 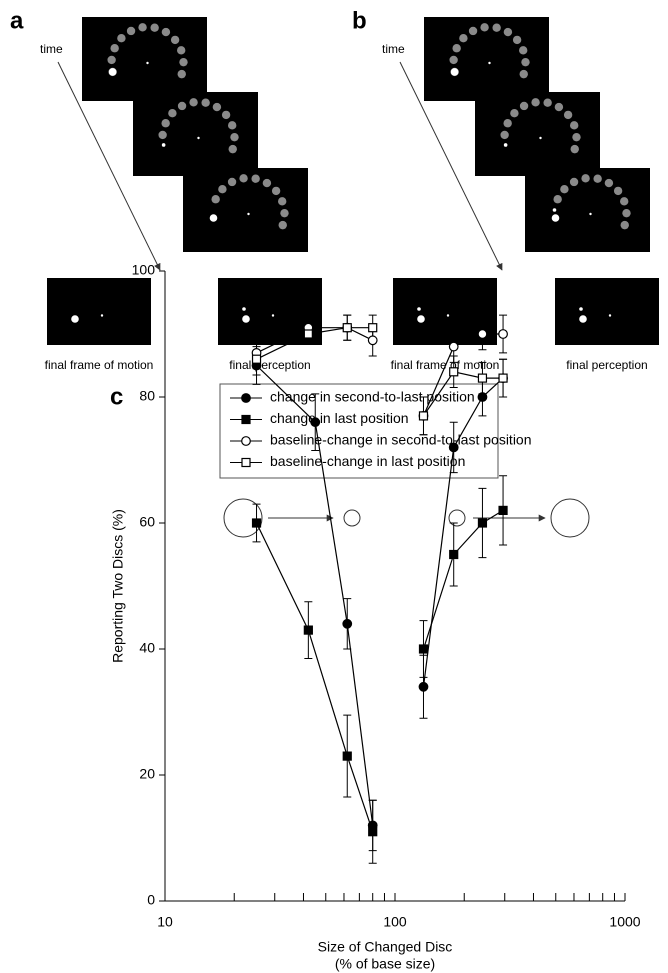 I want to click on x-axis-label: Size of Changed Disc, so click(x=385, y=947).